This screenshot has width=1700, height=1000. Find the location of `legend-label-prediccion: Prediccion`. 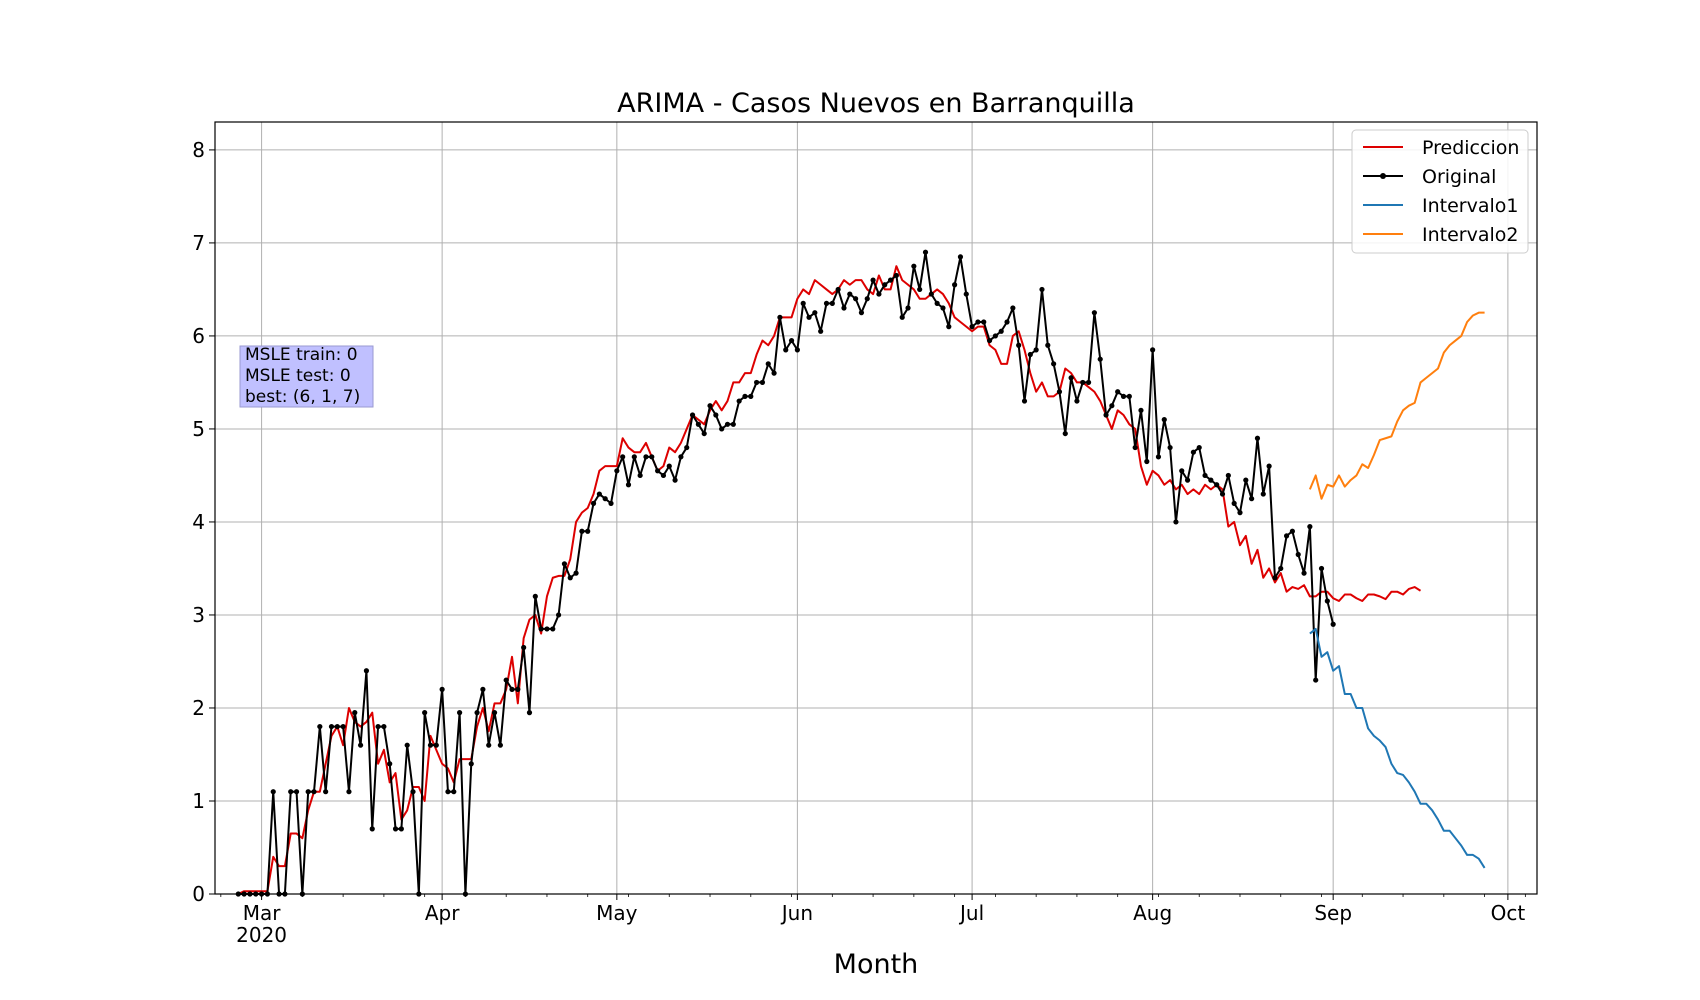

legend-label-prediccion: Prediccion is located at coordinates (1470, 148).